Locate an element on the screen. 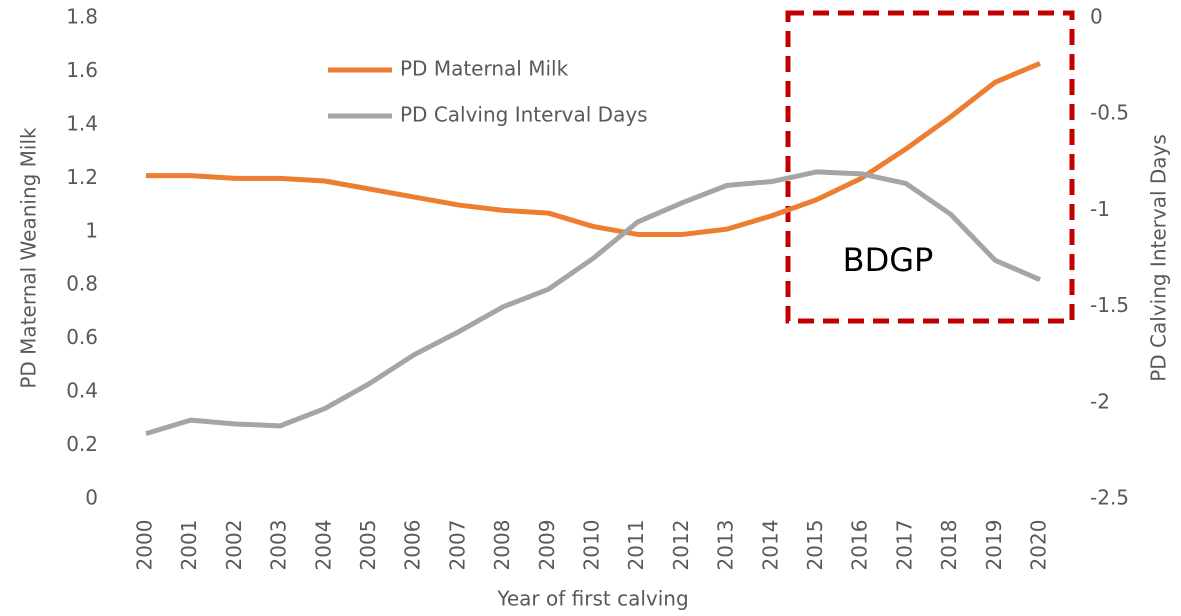 The height and width of the screenshot is (616, 1181). y-tick-label: 1.6 is located at coordinates (82, 70).